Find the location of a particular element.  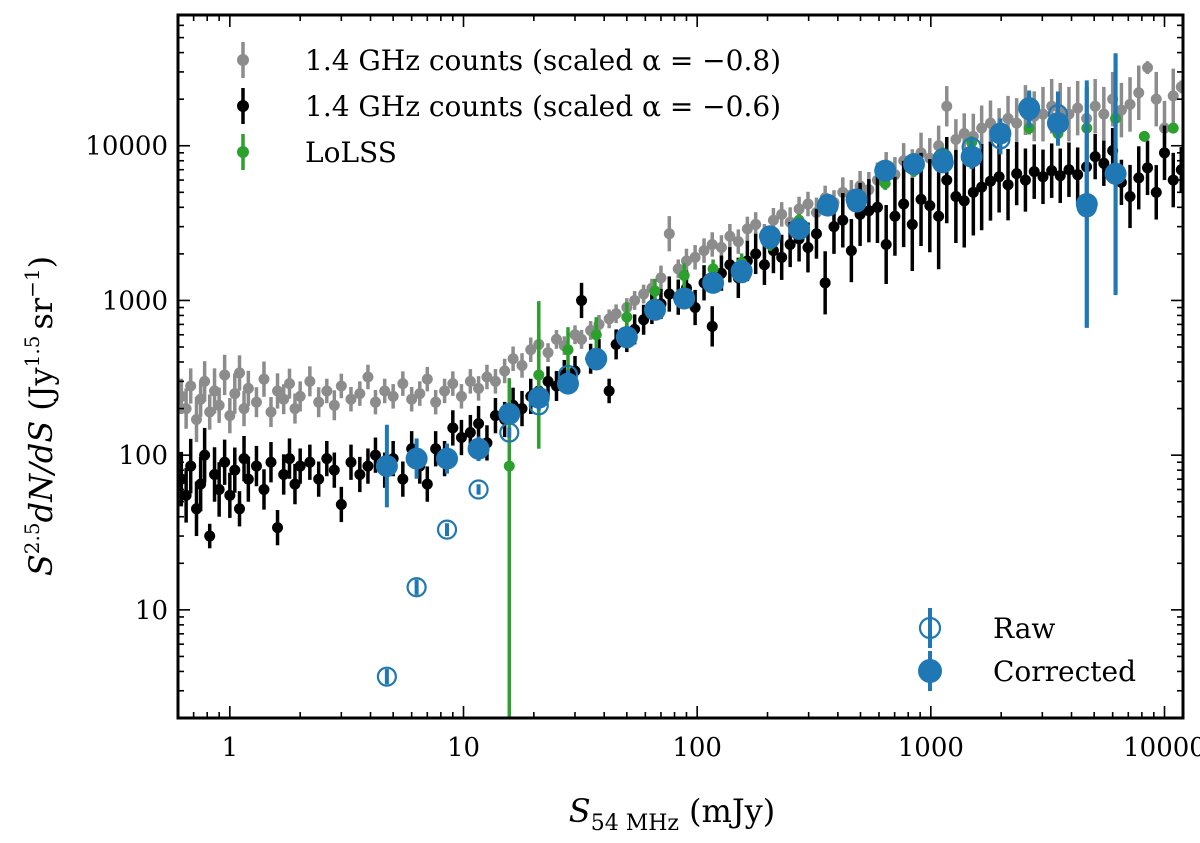

x-tick-label: 100 is located at coordinates (697, 748).